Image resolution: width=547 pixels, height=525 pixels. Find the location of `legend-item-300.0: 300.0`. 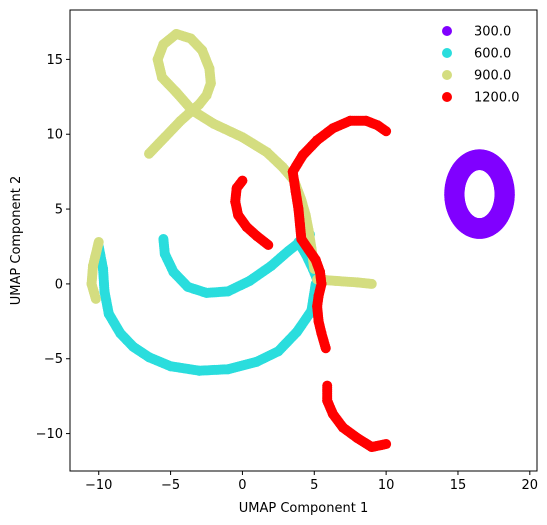

legend-item-300.0: 300.0 is located at coordinates (476, 32).